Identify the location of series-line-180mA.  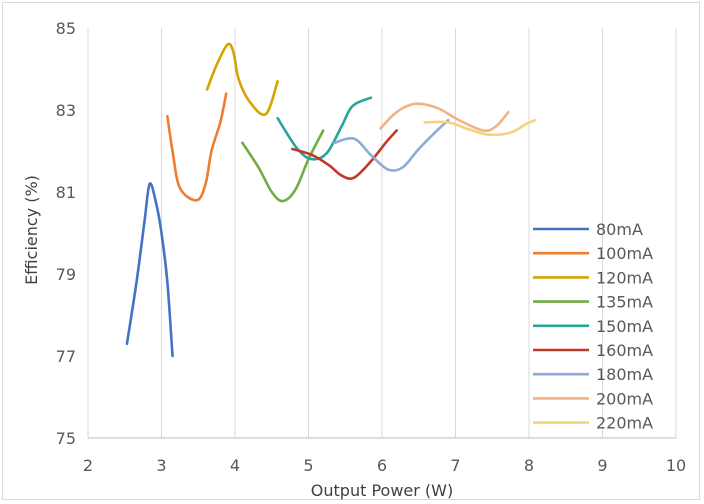
(391, 145).